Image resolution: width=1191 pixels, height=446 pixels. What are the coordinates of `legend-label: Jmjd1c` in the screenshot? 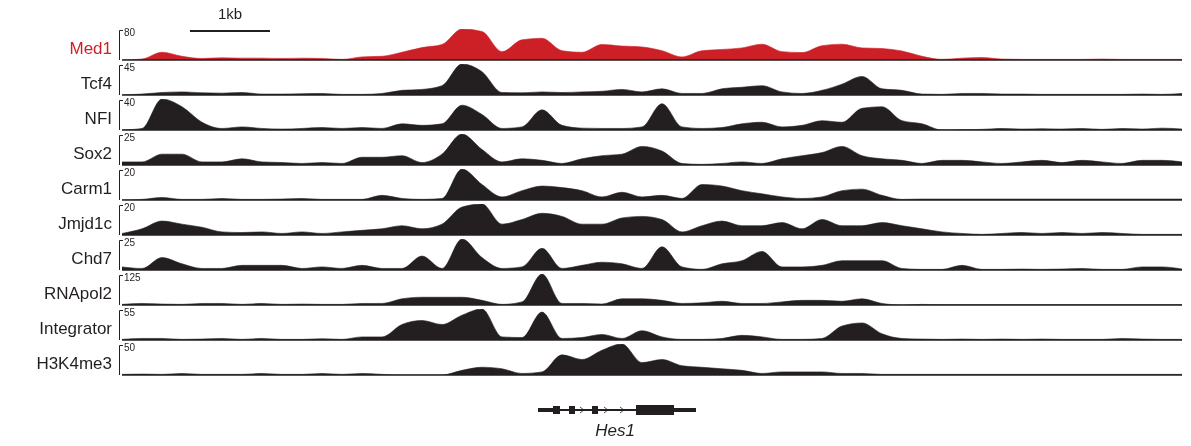 It's located at (85, 224).